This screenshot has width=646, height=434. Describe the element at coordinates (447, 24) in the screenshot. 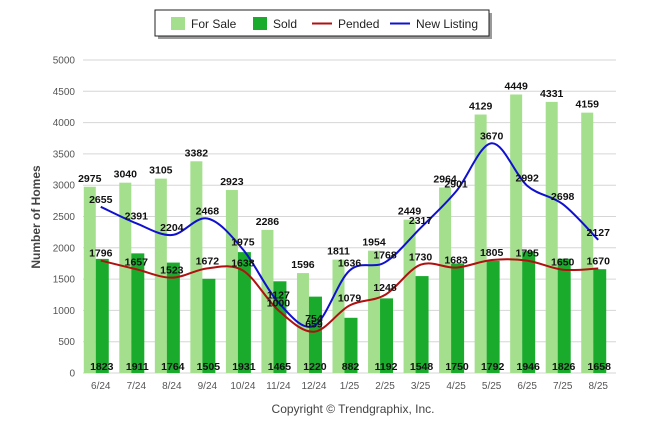

I see `legend-label-new-listing: New Listing` at that location.